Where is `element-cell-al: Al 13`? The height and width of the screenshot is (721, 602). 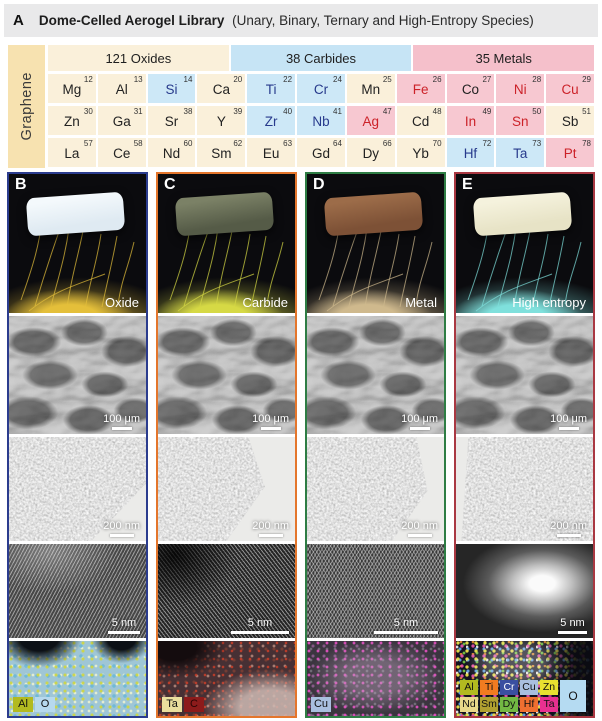 element-cell-al: Al 13 is located at coordinates (121, 88).